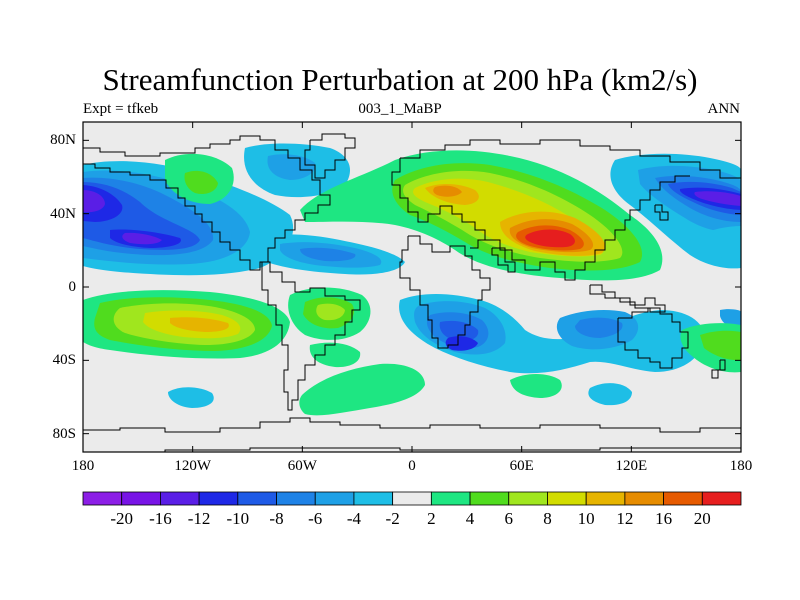 The image size is (800, 600). What do you see at coordinates (330, 156) in the screenshot?
I see `coastline-greenland` at bounding box center [330, 156].